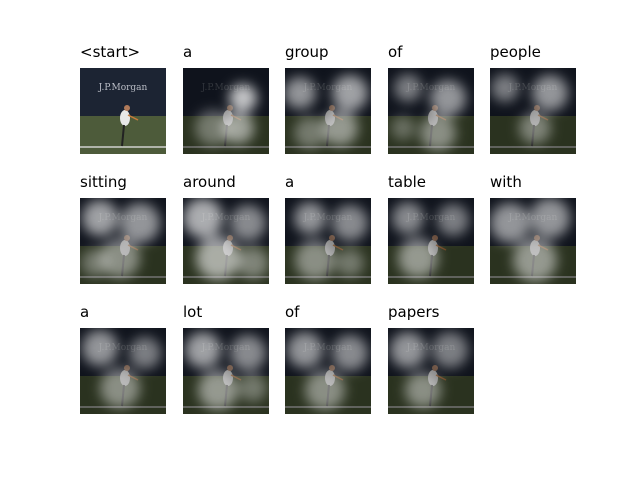 The width and height of the screenshot is (640, 480). I want to click on attention-cell: table J.P.Morgan, so click(431, 228).